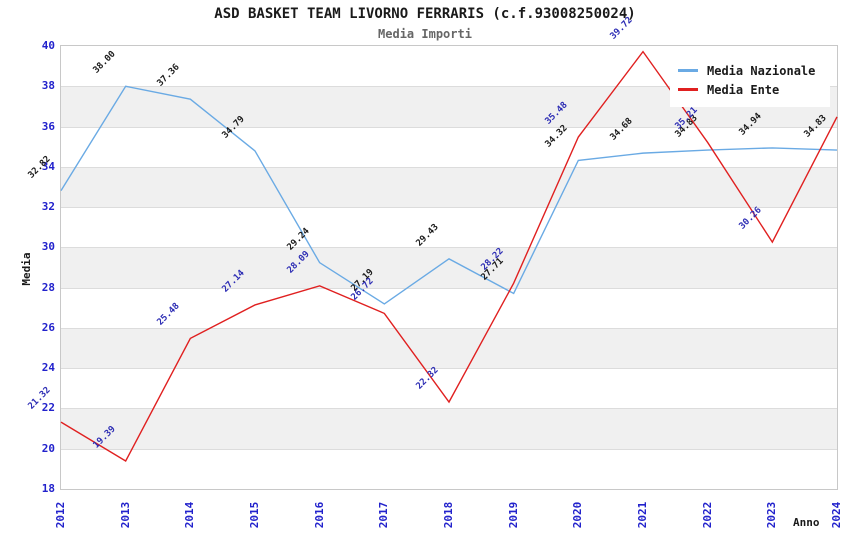  What do you see at coordinates (48, 166) in the screenshot?
I see `y-tick-label: 34` at bounding box center [48, 166].